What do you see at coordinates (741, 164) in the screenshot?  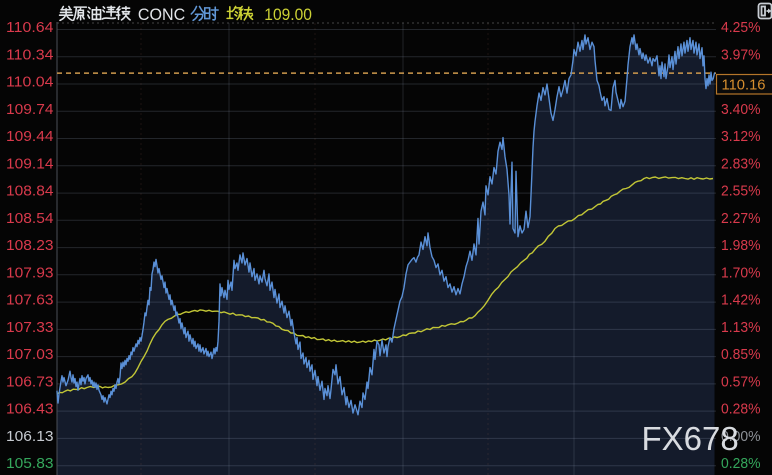 I see `svg-text: 2.83%` at bounding box center [741, 164].